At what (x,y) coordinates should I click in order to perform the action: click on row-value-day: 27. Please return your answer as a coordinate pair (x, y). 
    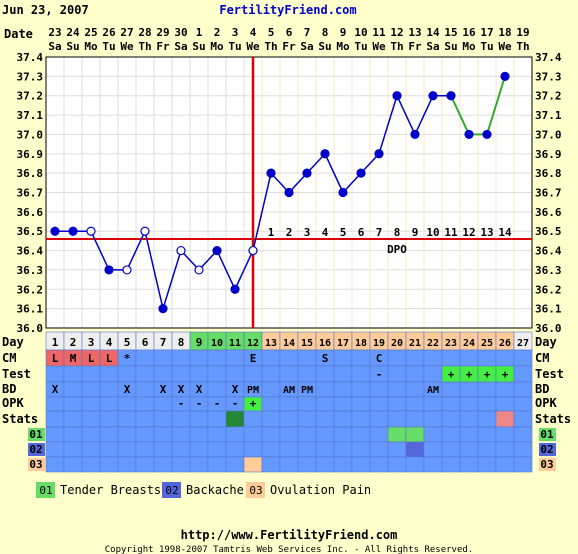
    Looking at the image, I should click on (523, 343).